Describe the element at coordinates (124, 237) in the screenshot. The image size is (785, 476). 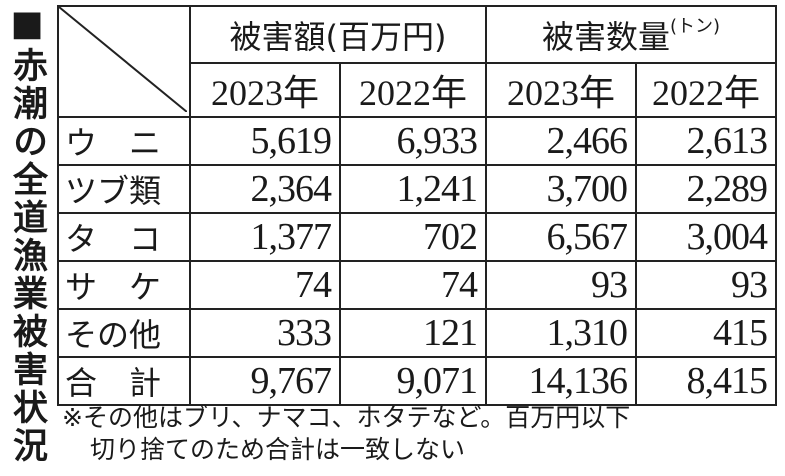
I see `row-label: タ コ` at that location.